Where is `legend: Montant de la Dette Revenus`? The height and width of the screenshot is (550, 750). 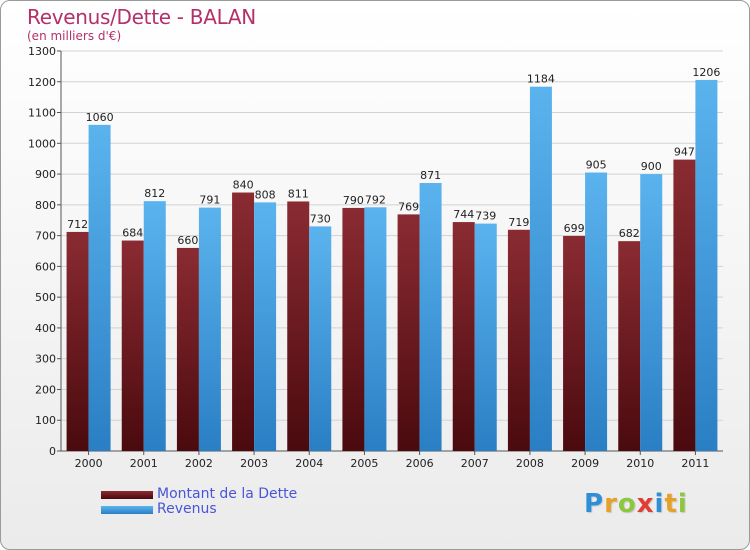 legend: Montant de la Dette Revenus is located at coordinates (199, 502).